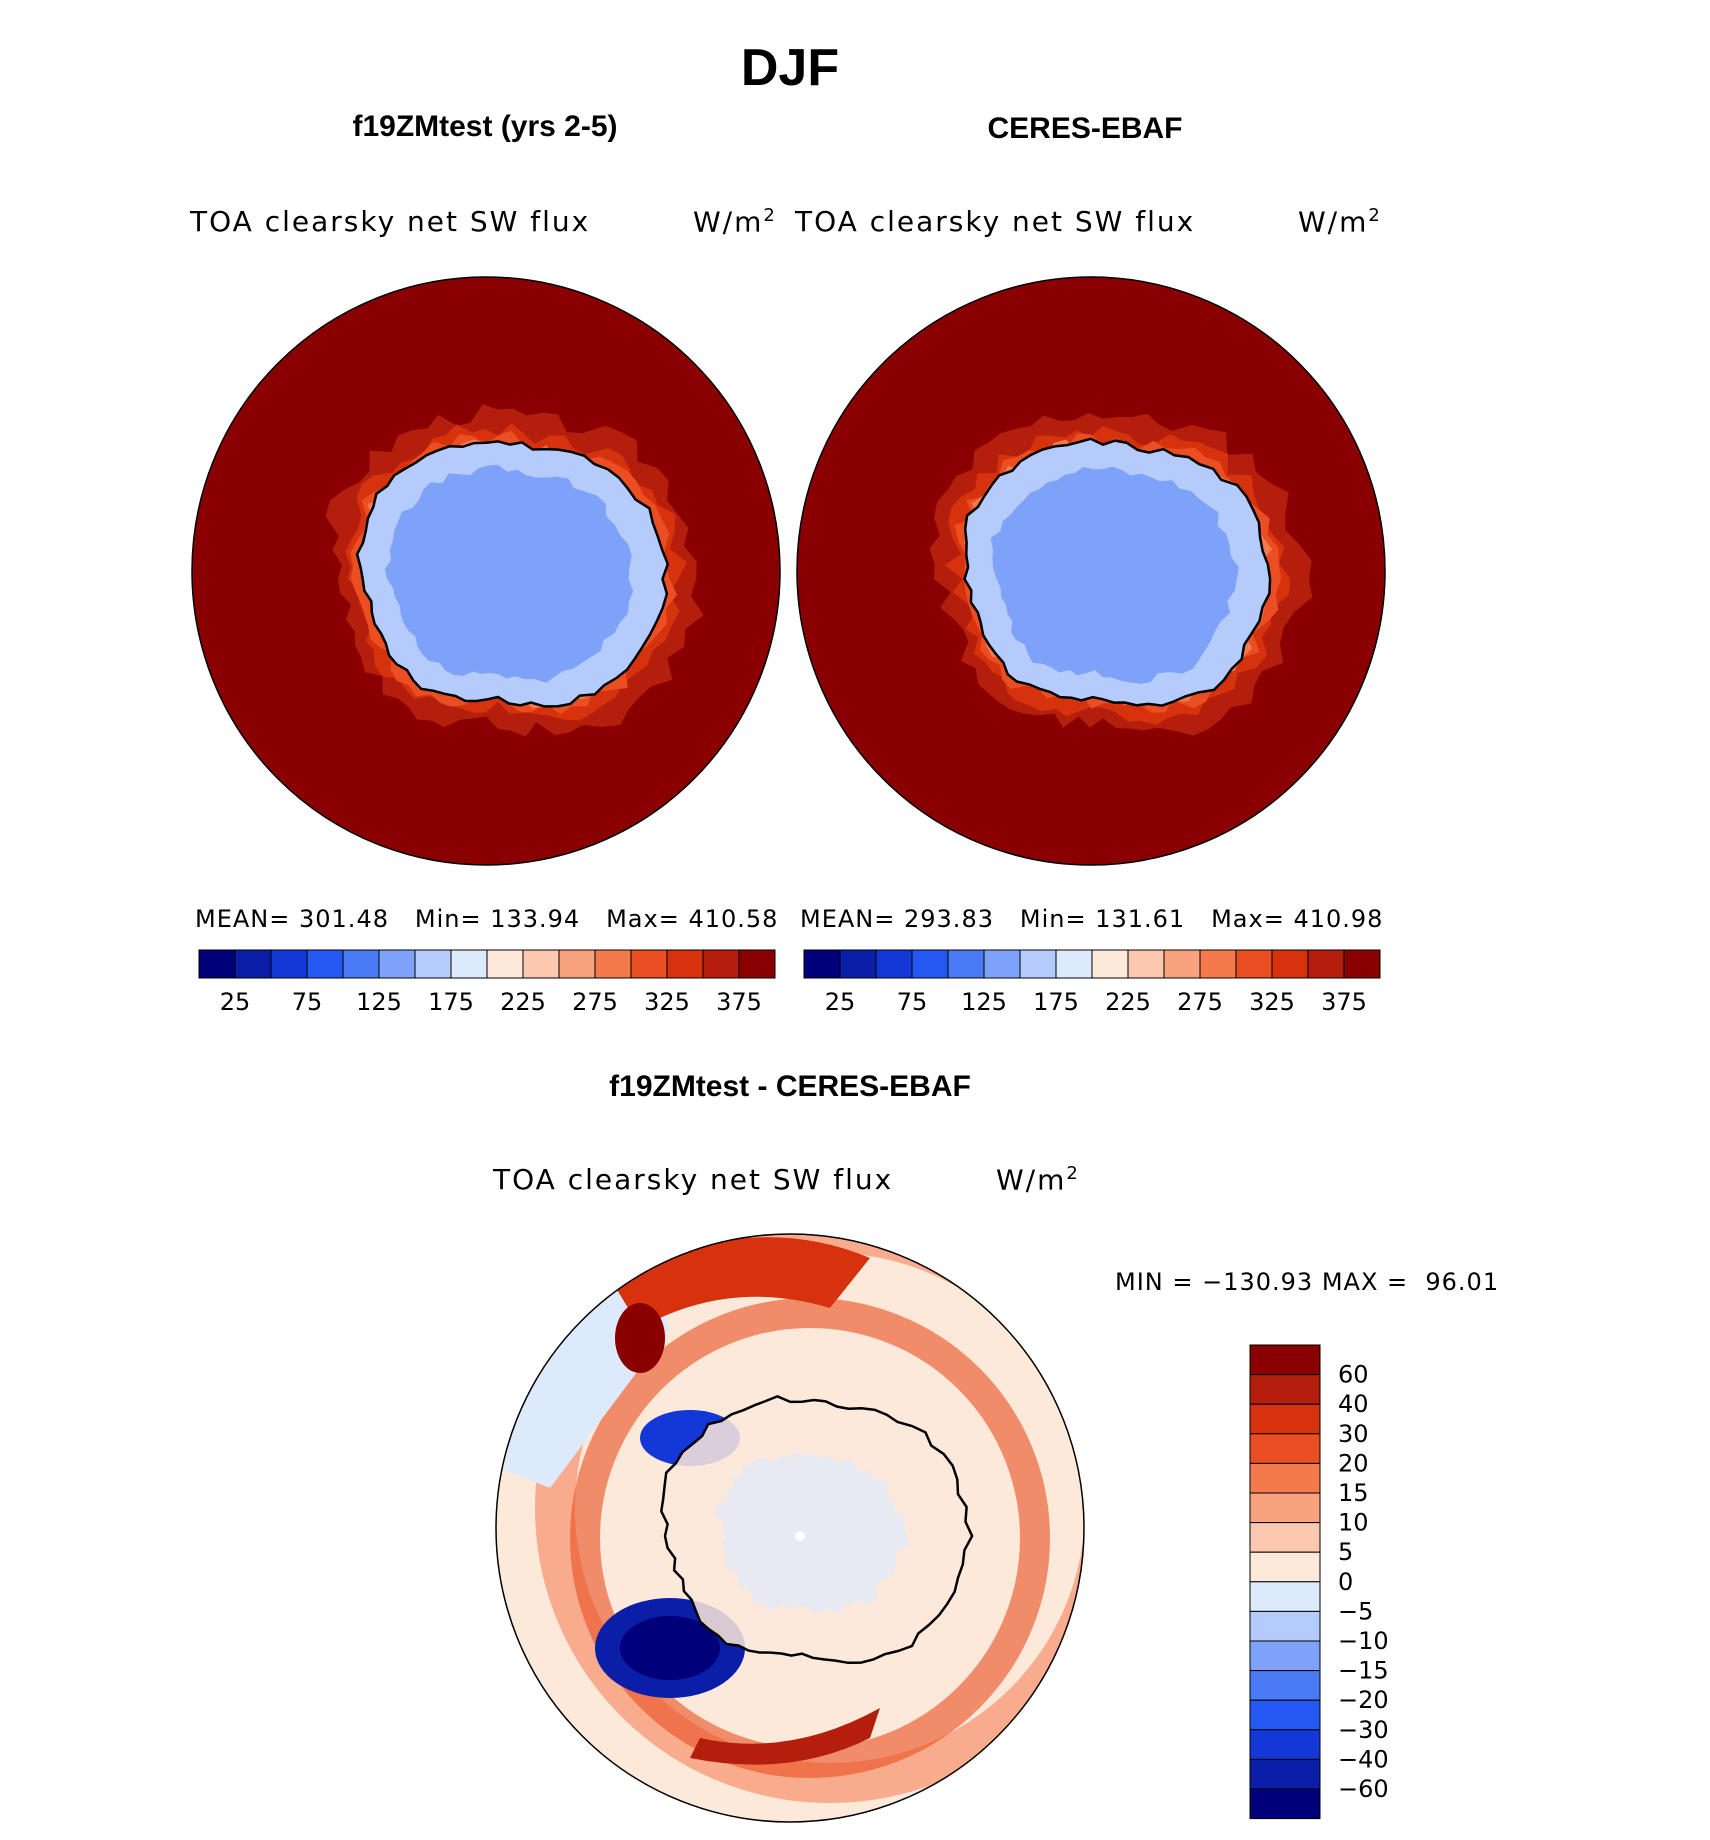 This screenshot has width=1710, height=1840. I want to click on colorbar-tick-label: −15, so click(1363, 1671).